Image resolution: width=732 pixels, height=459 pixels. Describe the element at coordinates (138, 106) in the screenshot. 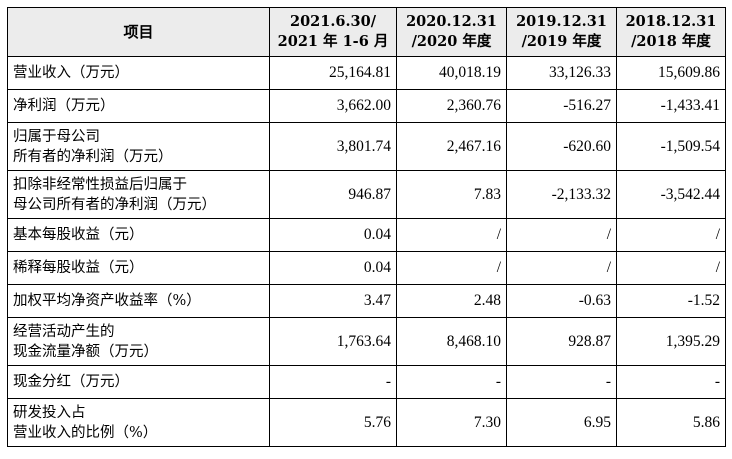

I see `row-label: 净利润（万元）` at that location.